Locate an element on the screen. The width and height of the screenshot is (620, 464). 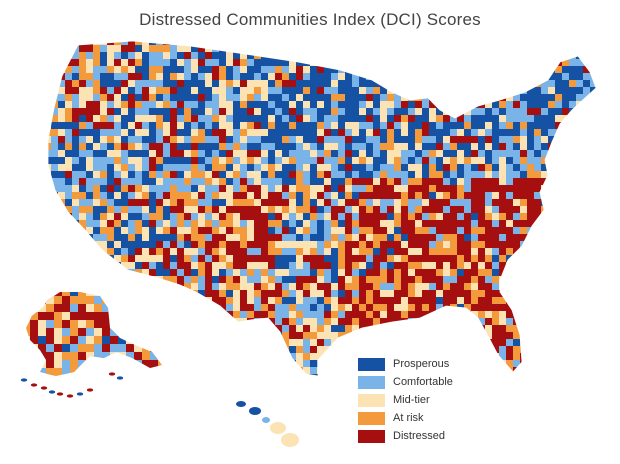
legend-label-comfortable: Comfortable is located at coordinates (423, 382).